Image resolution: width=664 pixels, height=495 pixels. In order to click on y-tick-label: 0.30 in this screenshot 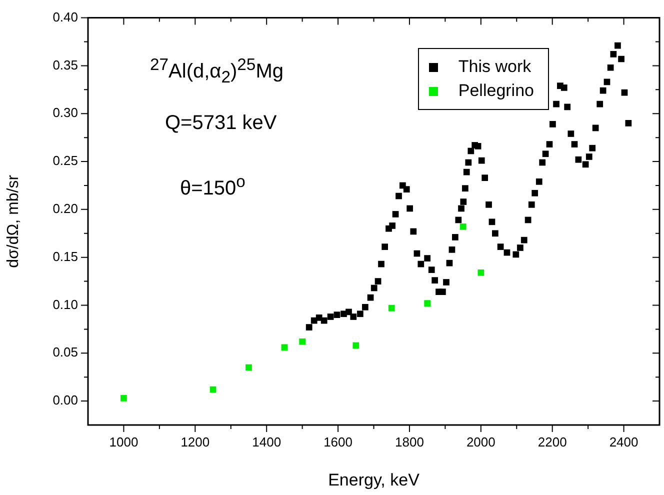, I will do `click(65, 112)`.